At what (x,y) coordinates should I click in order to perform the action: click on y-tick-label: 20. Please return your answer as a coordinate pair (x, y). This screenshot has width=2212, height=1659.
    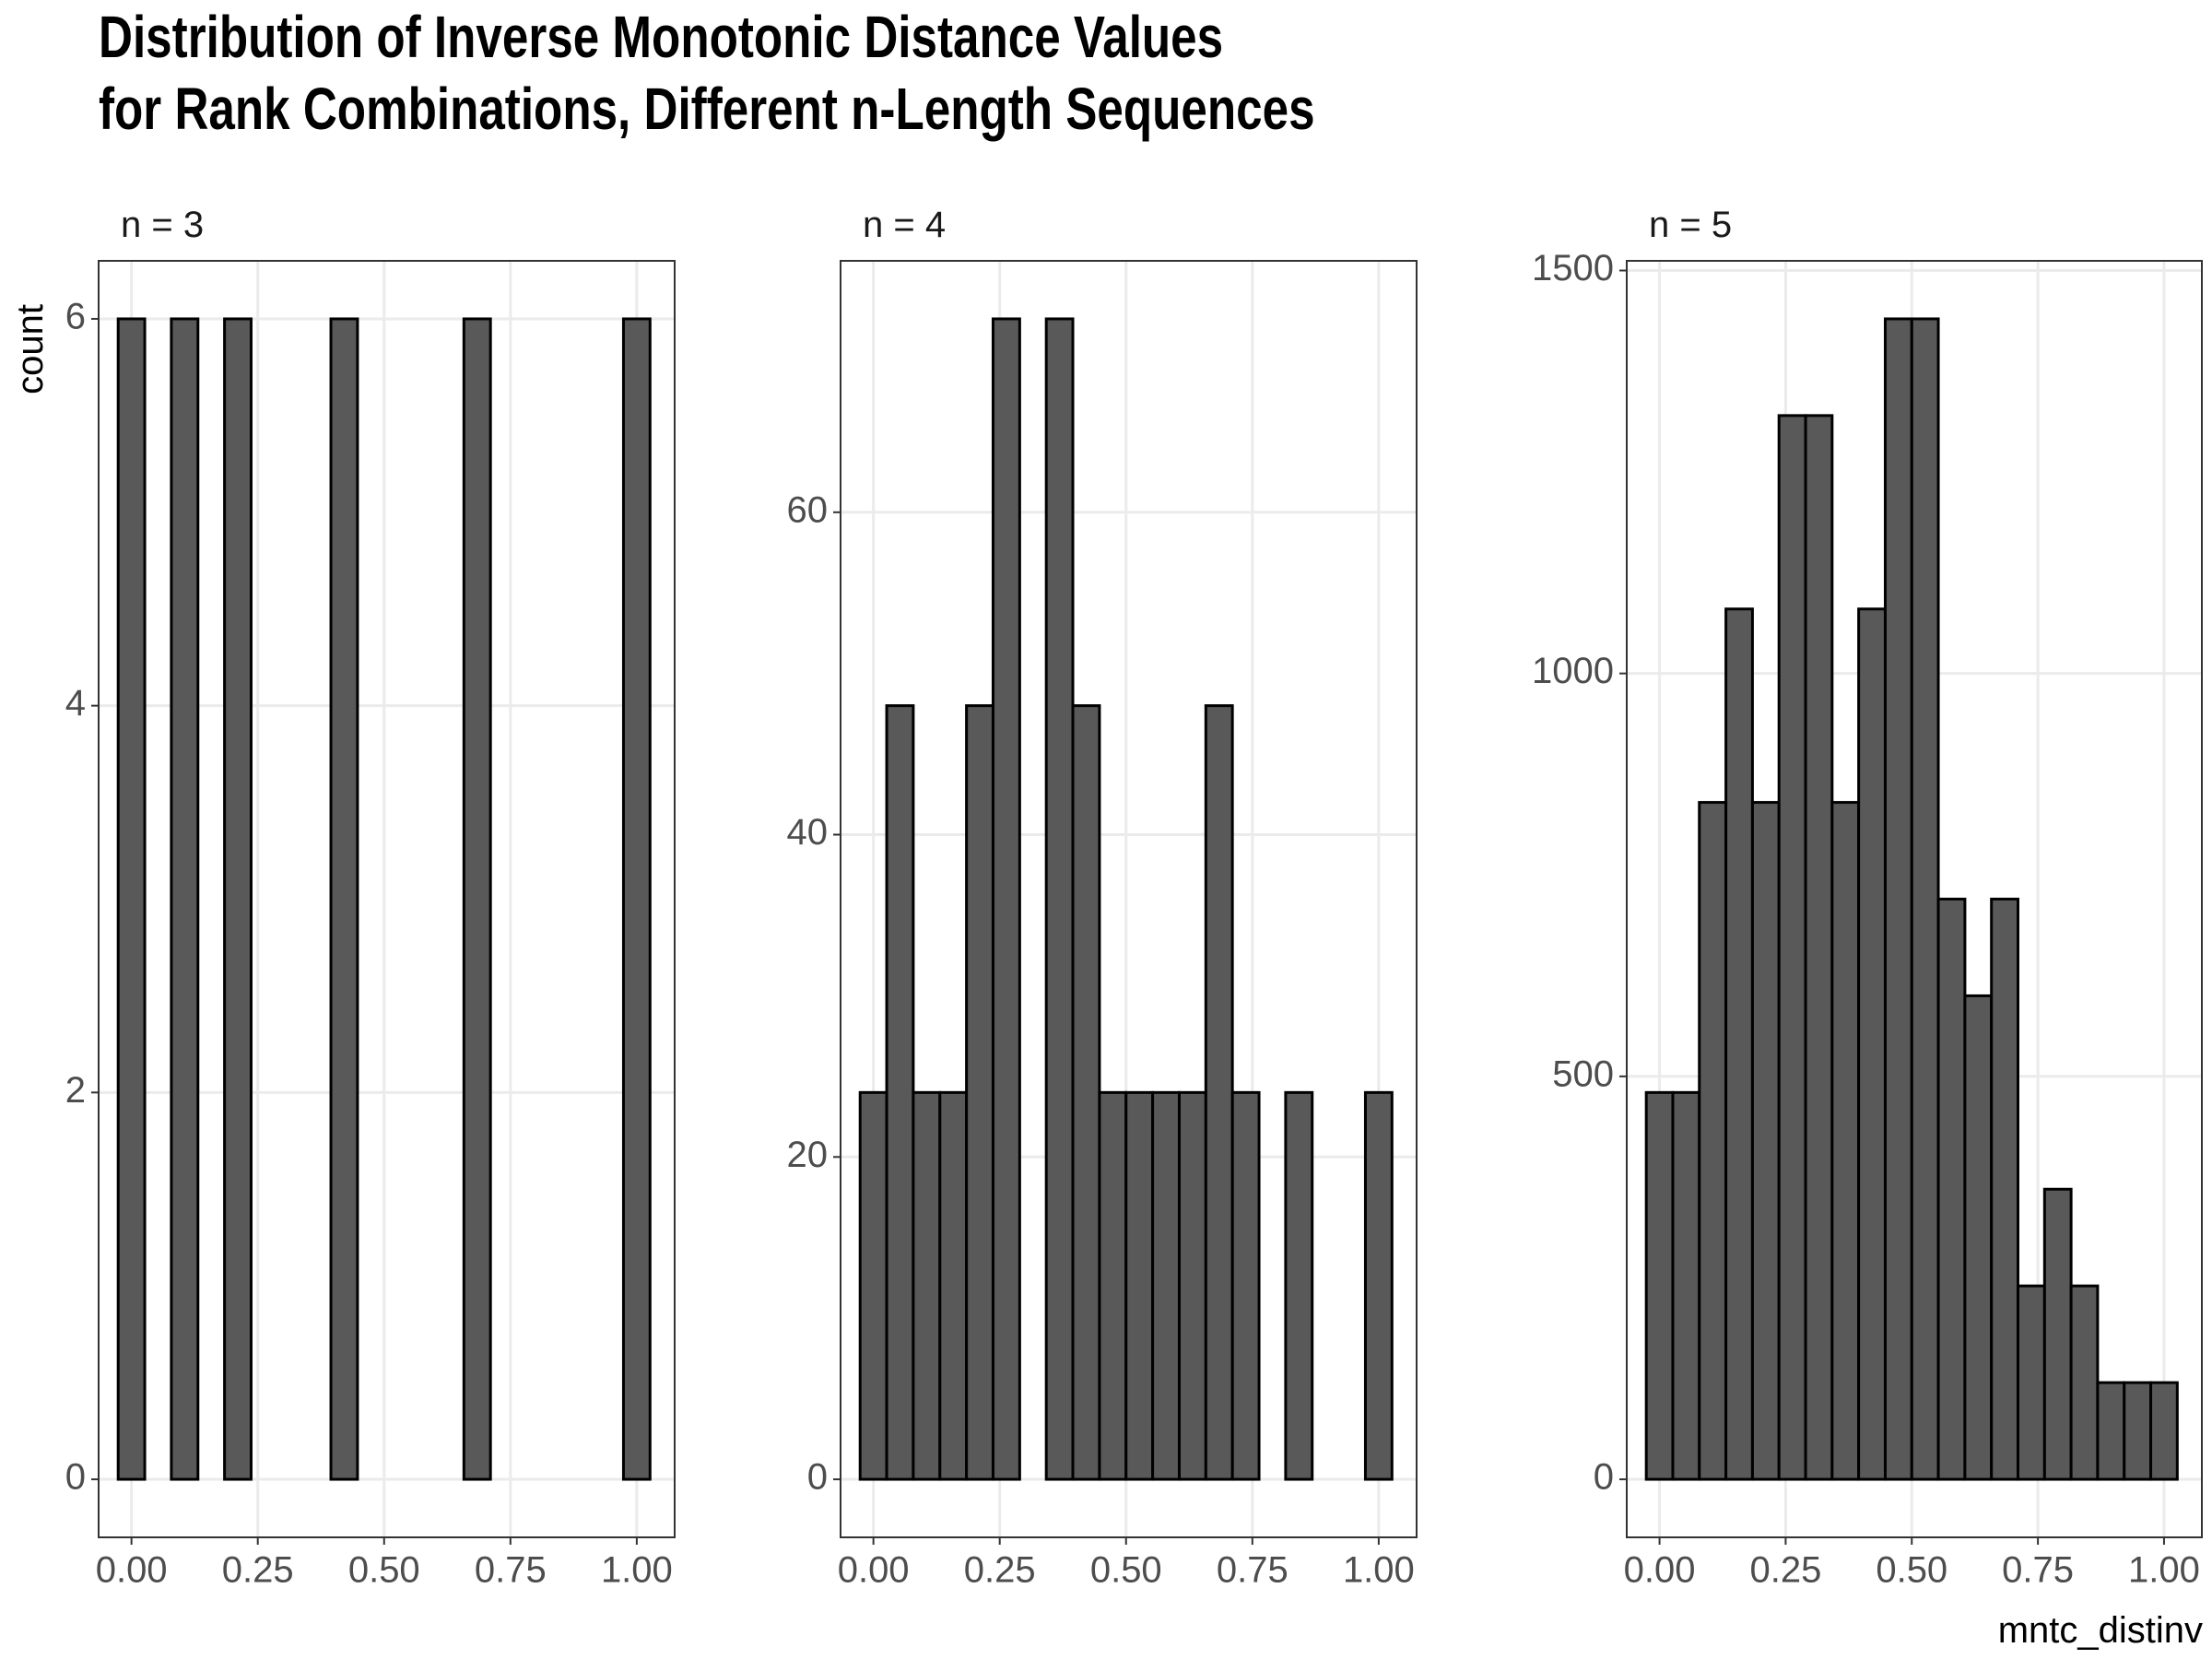
    Looking at the image, I should click on (808, 1155).